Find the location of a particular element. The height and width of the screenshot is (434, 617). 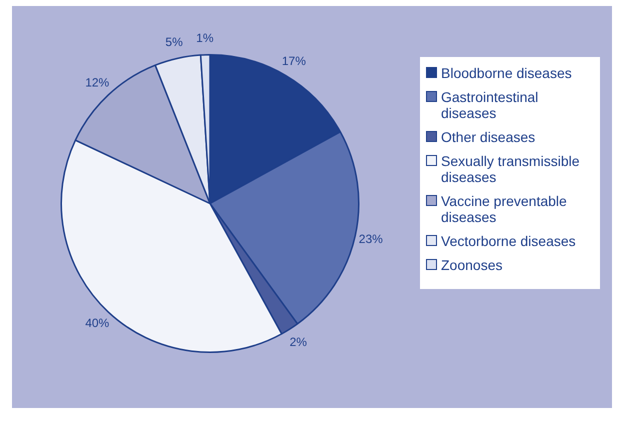

legend-label: Other diseases is located at coordinates (488, 137).